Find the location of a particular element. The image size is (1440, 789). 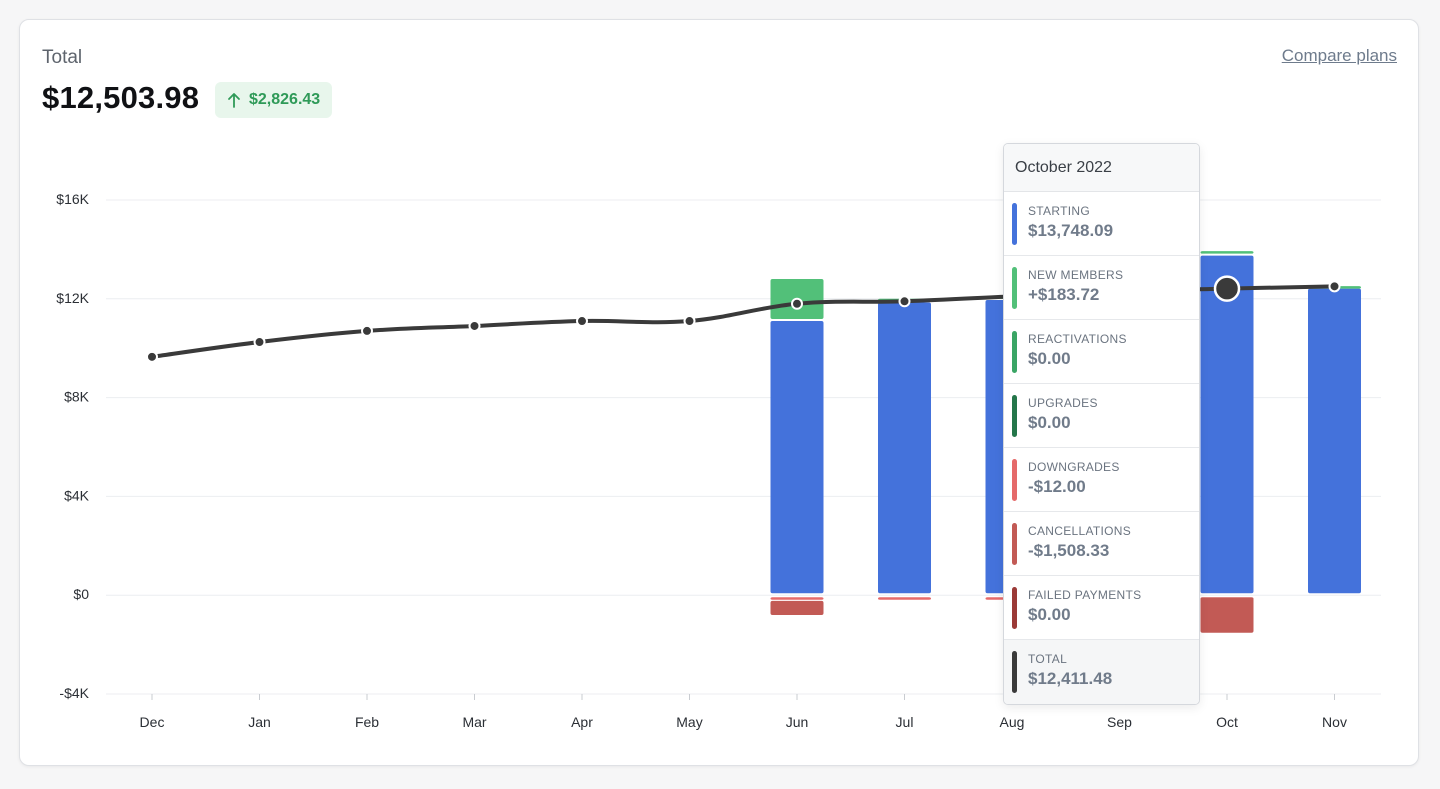

x-tick-label: Feb is located at coordinates (367, 722).